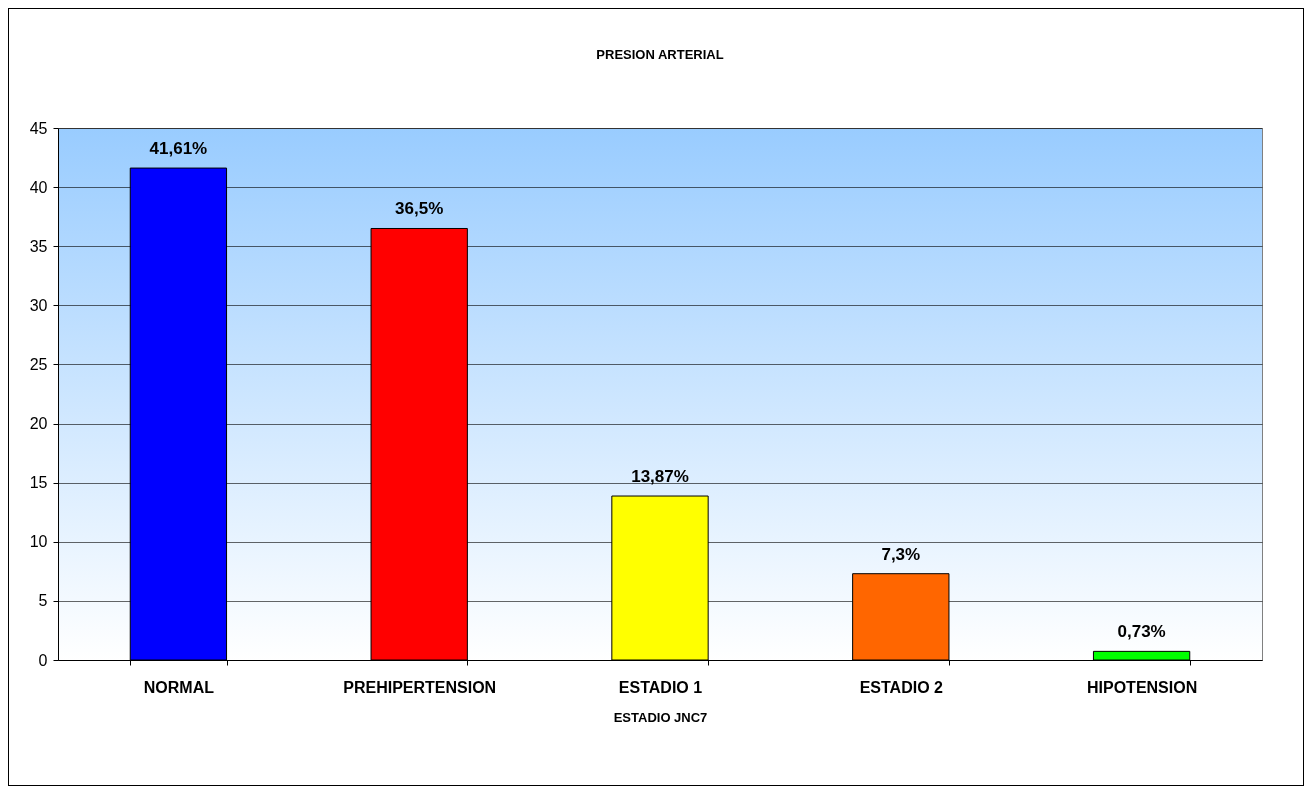  Describe the element at coordinates (38, 305) in the screenshot. I see `y-tick-label: 30` at that location.